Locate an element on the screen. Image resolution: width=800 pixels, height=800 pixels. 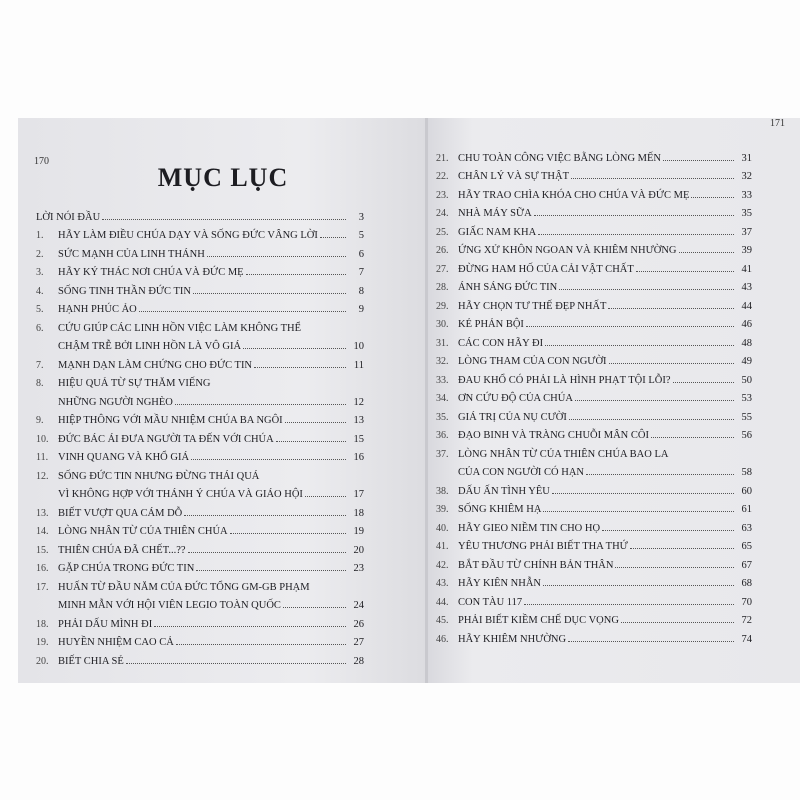
toc-entry: 32. Lòng tham của con người 49 is located at coordinates (594, 358).